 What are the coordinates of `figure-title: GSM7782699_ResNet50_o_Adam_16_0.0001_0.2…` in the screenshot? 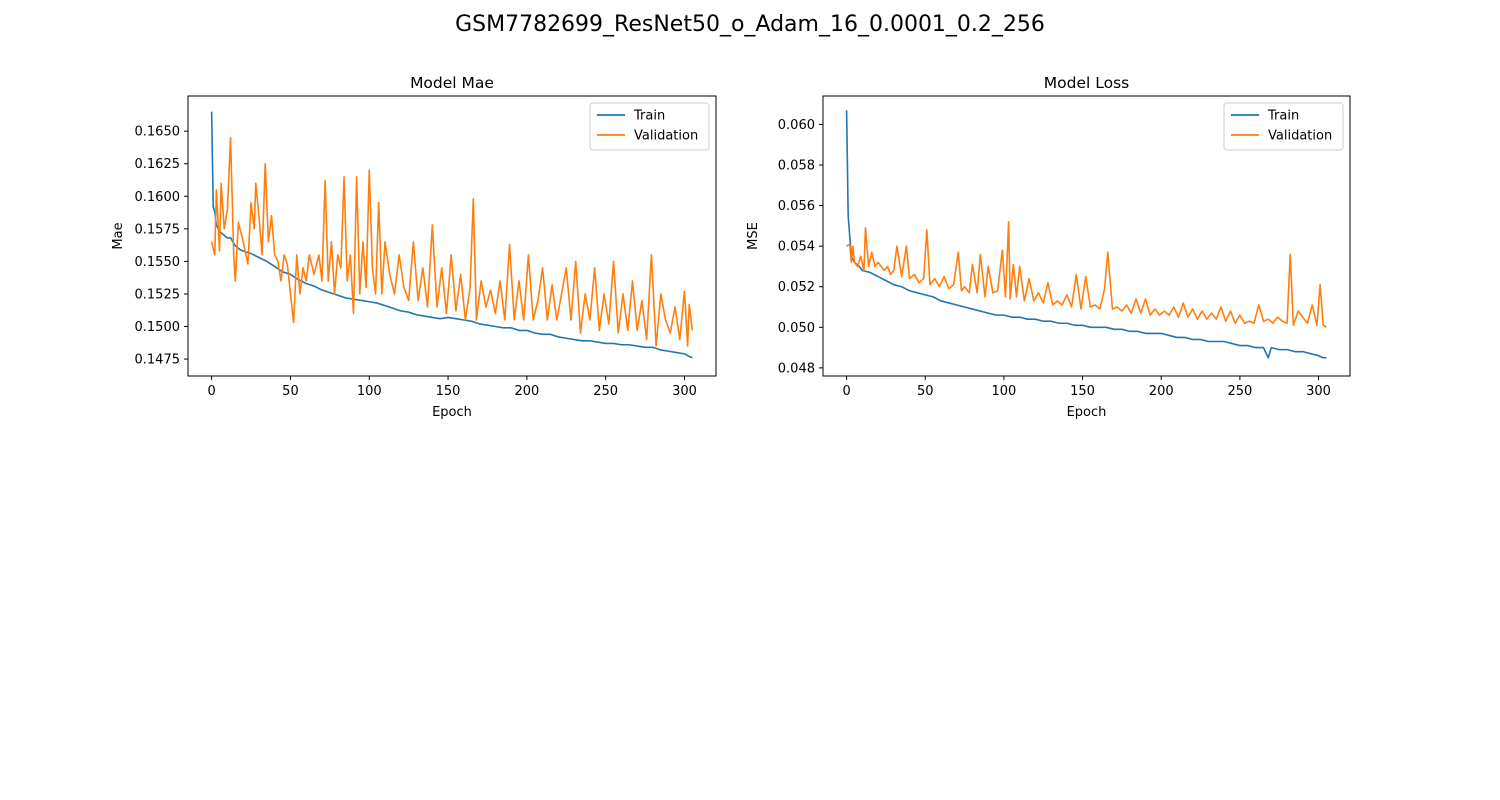 It's located at (750, 24).